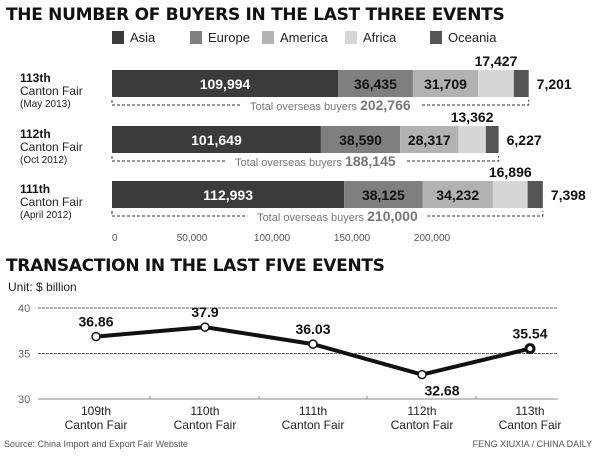 Image resolution: width=600 pixels, height=458 pixels. I want to click on x-category-label: 111th, so click(313, 411).